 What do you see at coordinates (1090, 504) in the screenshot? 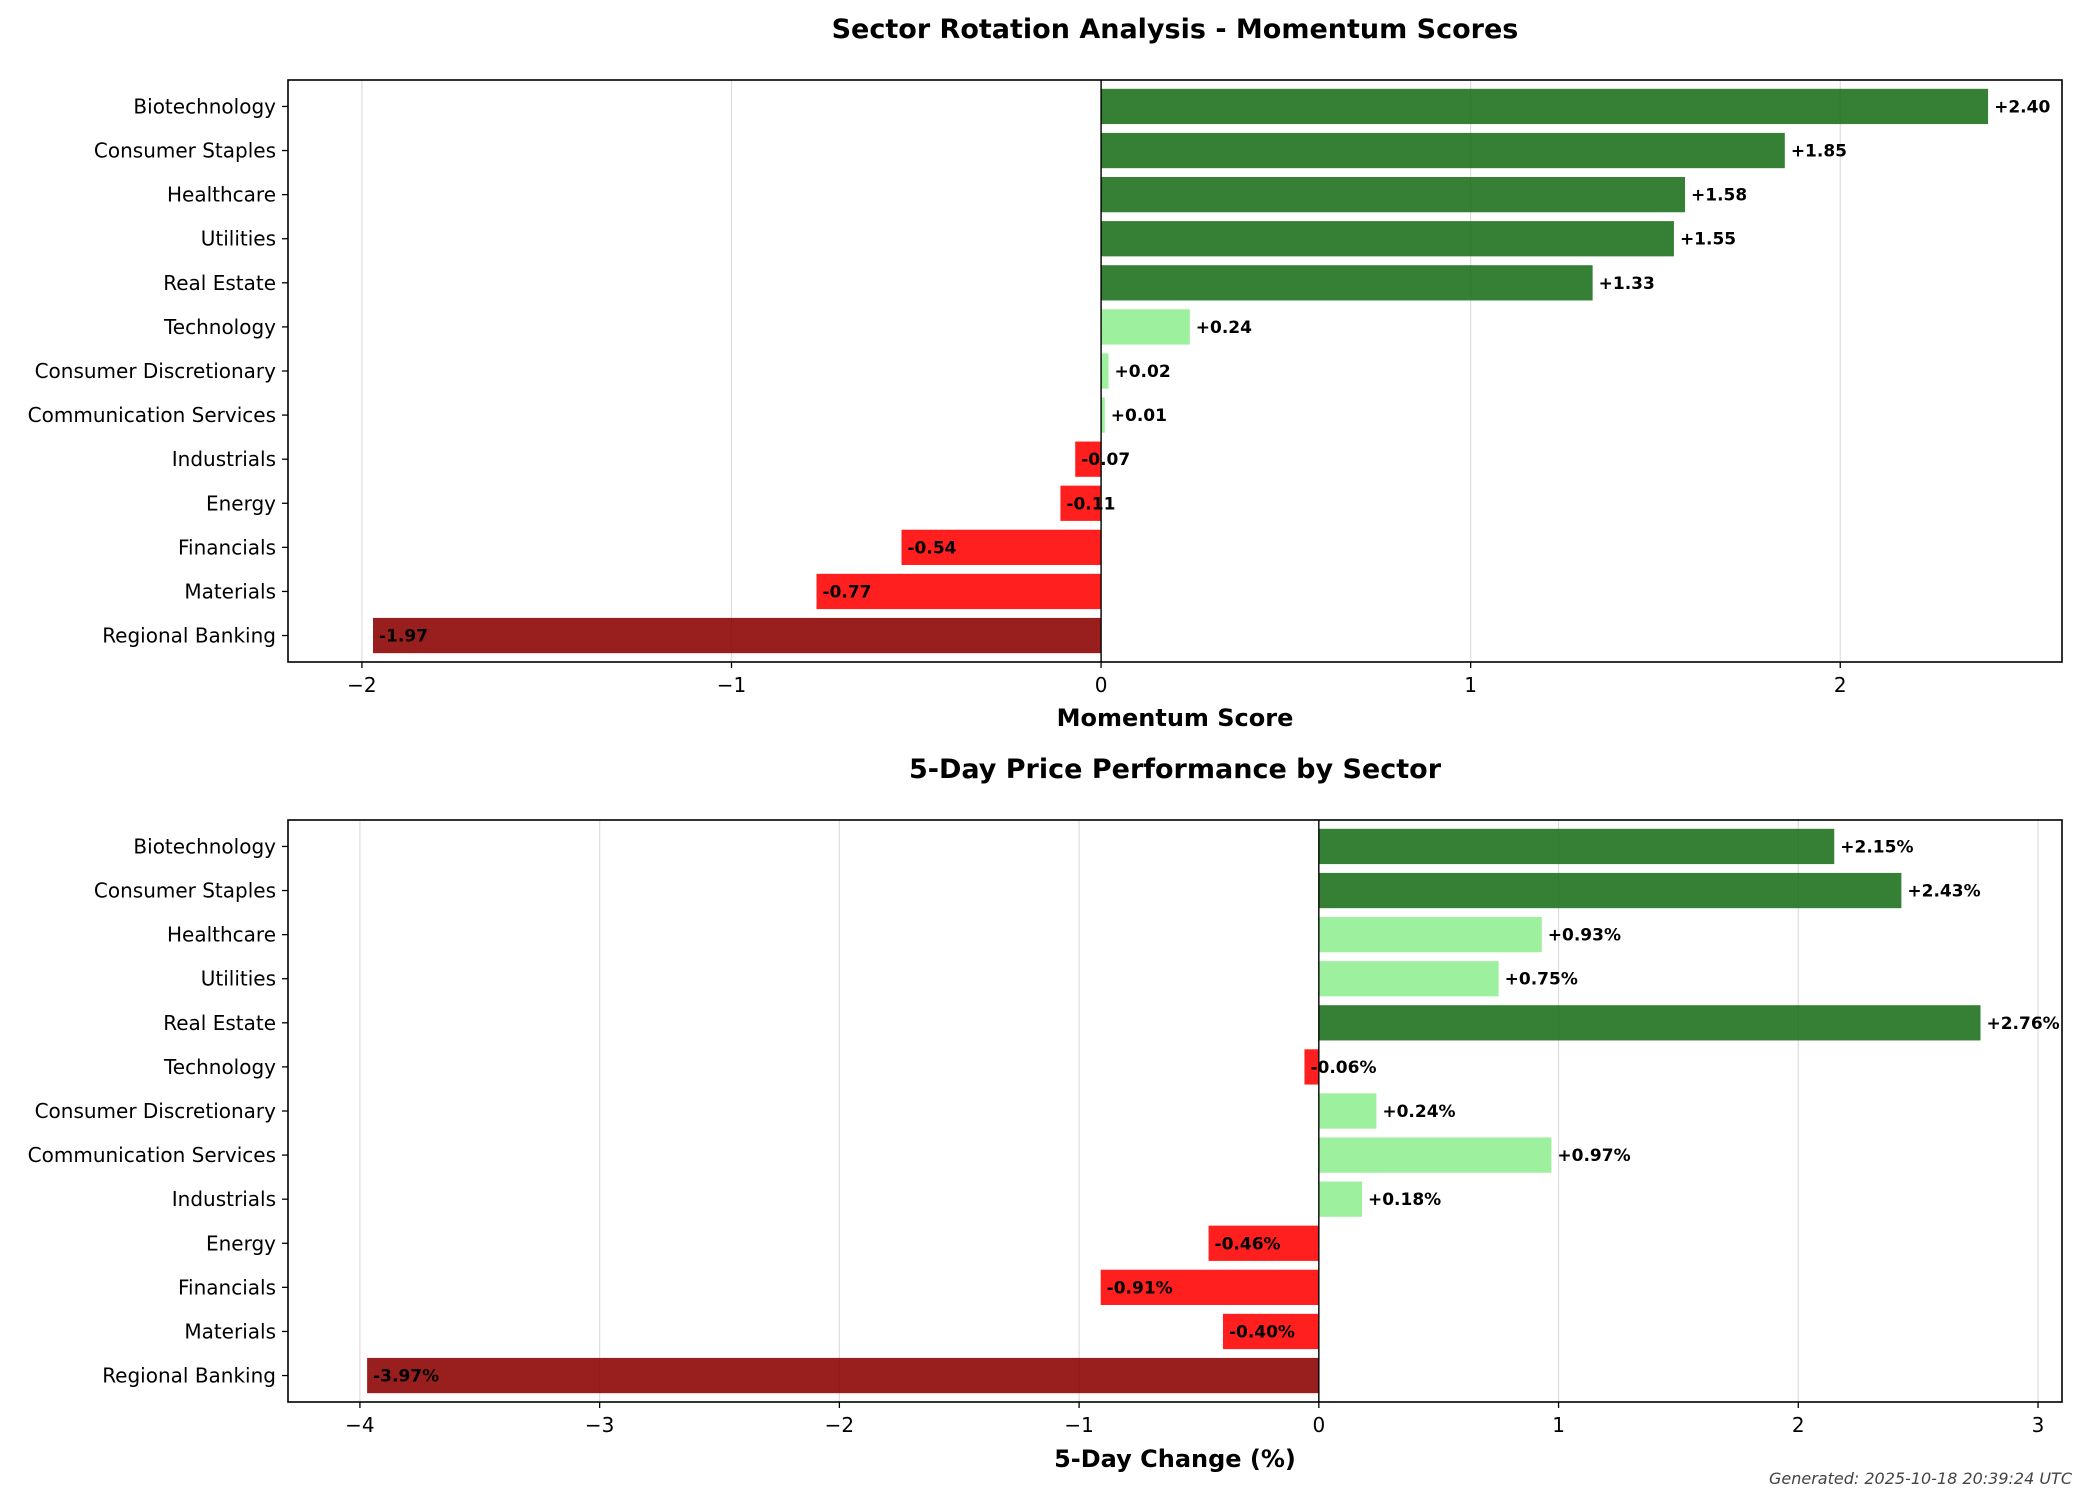
I see `chart1-value-label-10: -0.11` at bounding box center [1090, 504].